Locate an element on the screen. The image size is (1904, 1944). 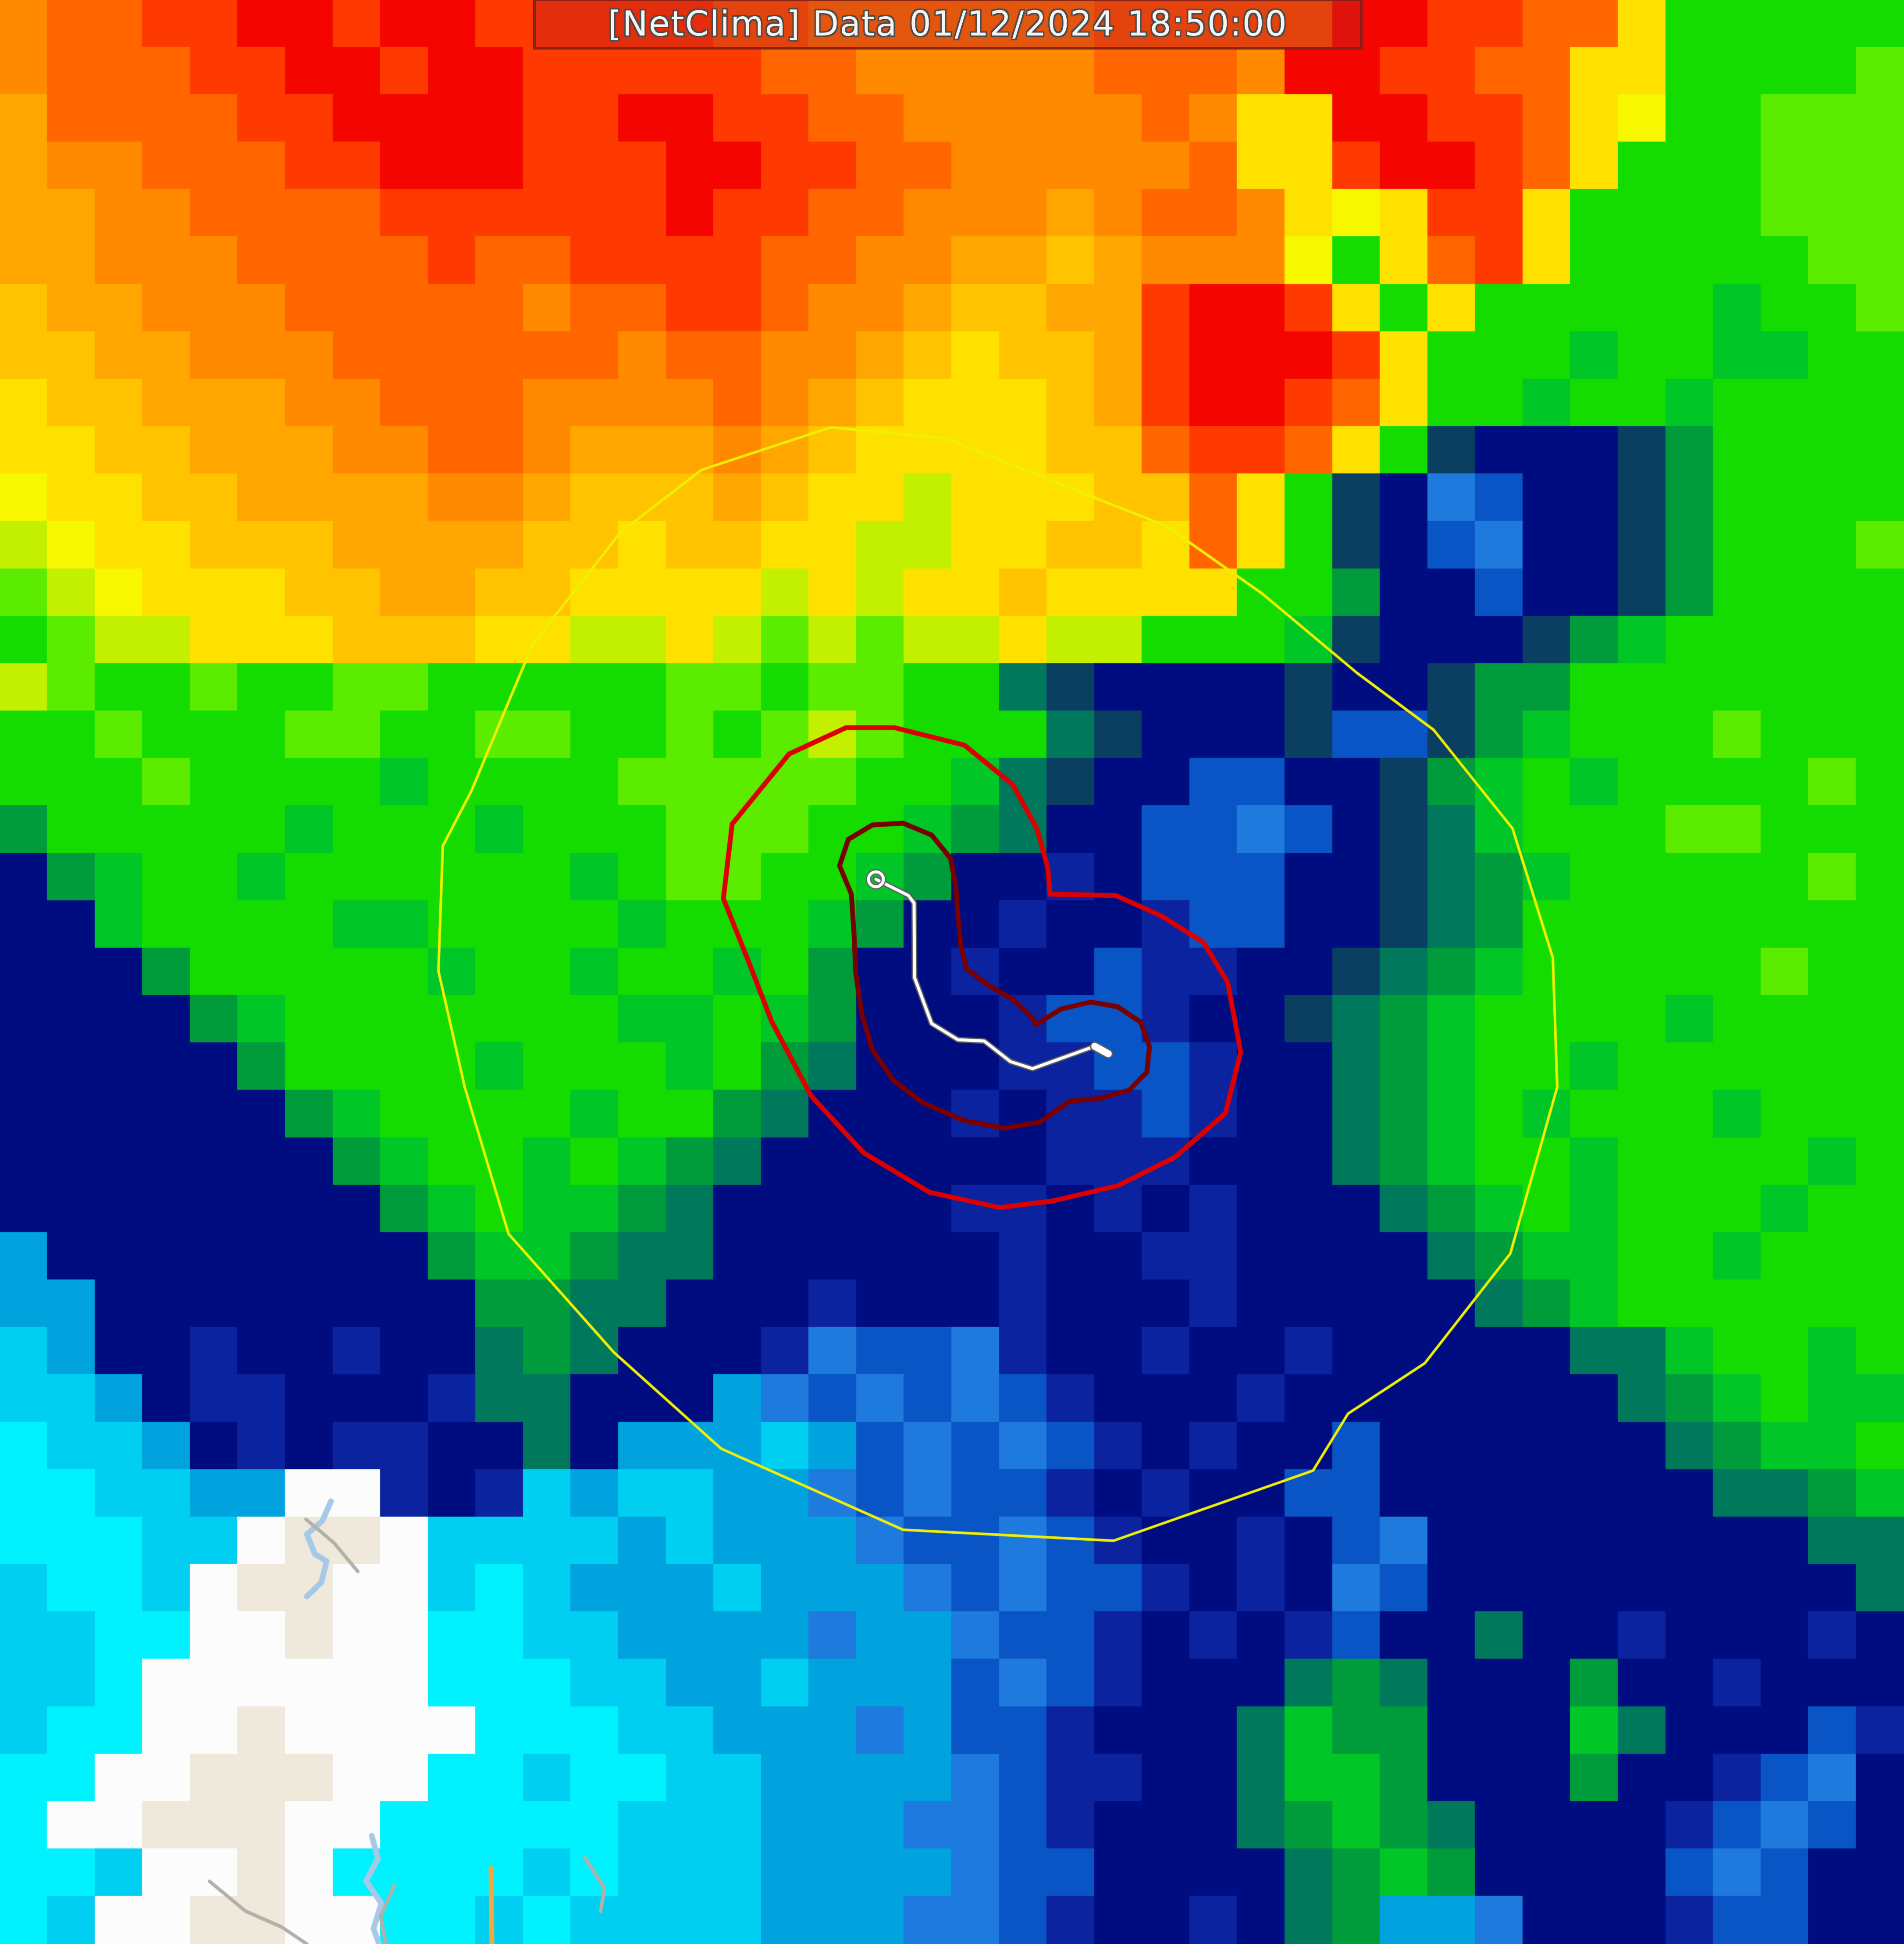
map-title-text: [NetClima] Data 01/12/2024 18:50:00 is located at coordinates (948, 24).